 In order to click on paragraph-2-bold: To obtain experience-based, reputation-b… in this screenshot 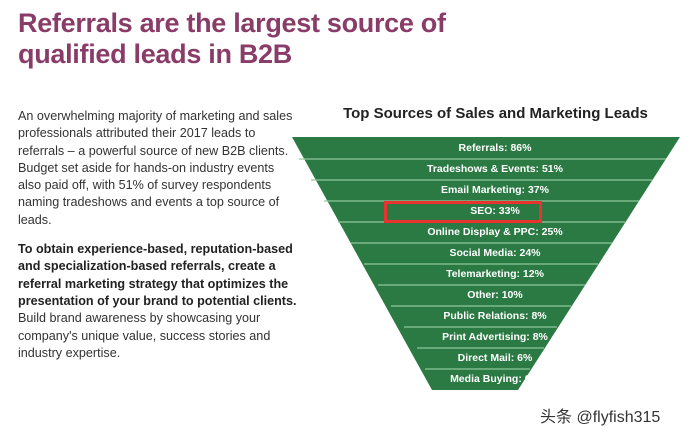, I will do `click(157, 275)`.